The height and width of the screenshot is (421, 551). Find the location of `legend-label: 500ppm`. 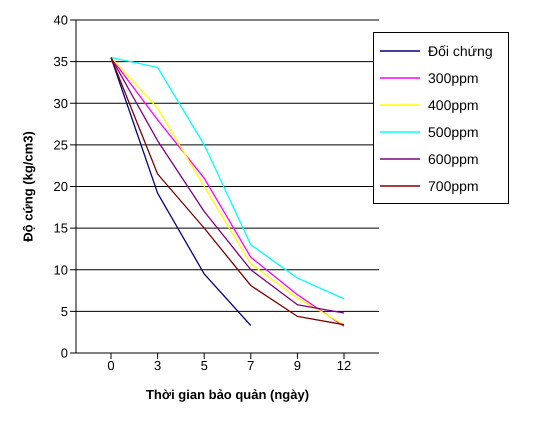

legend-label: 500ppm is located at coordinates (453, 132).